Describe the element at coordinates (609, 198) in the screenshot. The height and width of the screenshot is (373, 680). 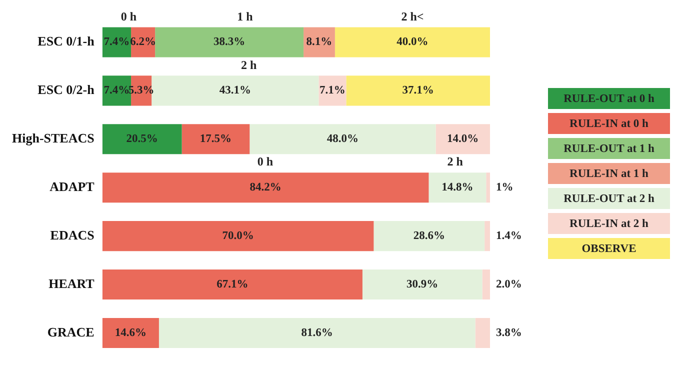
I see `text: RULE-OUT at 2 h` at that location.